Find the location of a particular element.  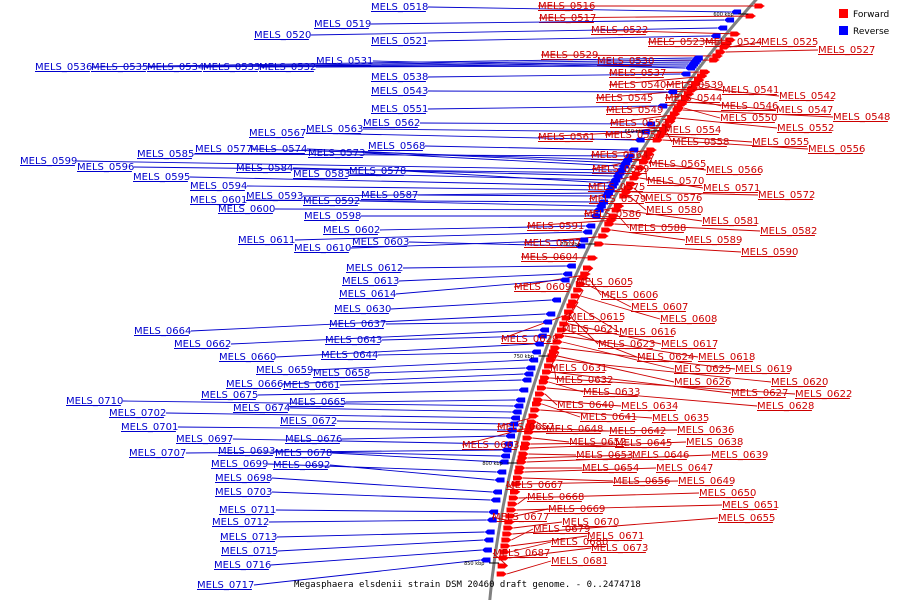

forward-gene-label: MELS_0651 is located at coordinates (750, 505).